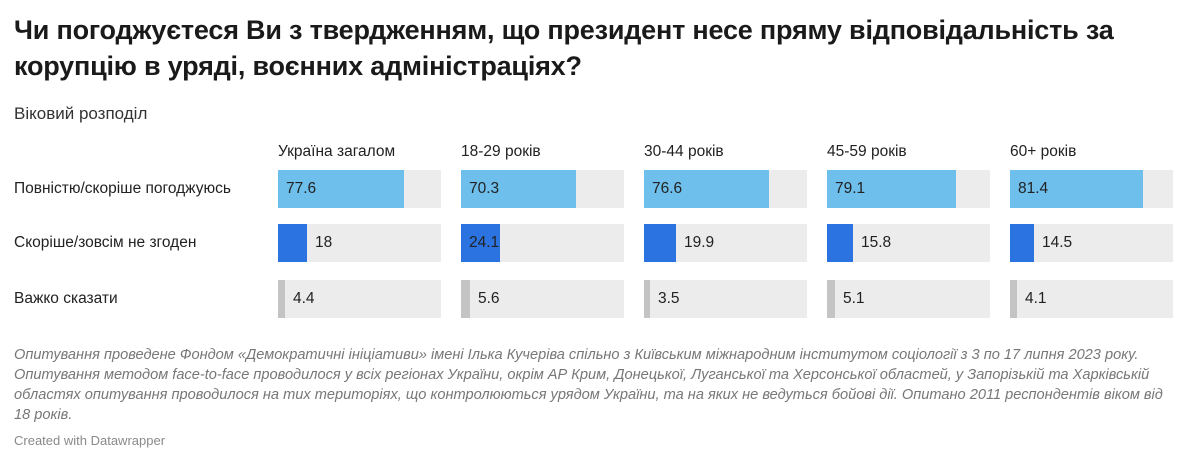  Describe the element at coordinates (876, 242) in the screenshot. I see `bar-value-label: 15.8` at that location.